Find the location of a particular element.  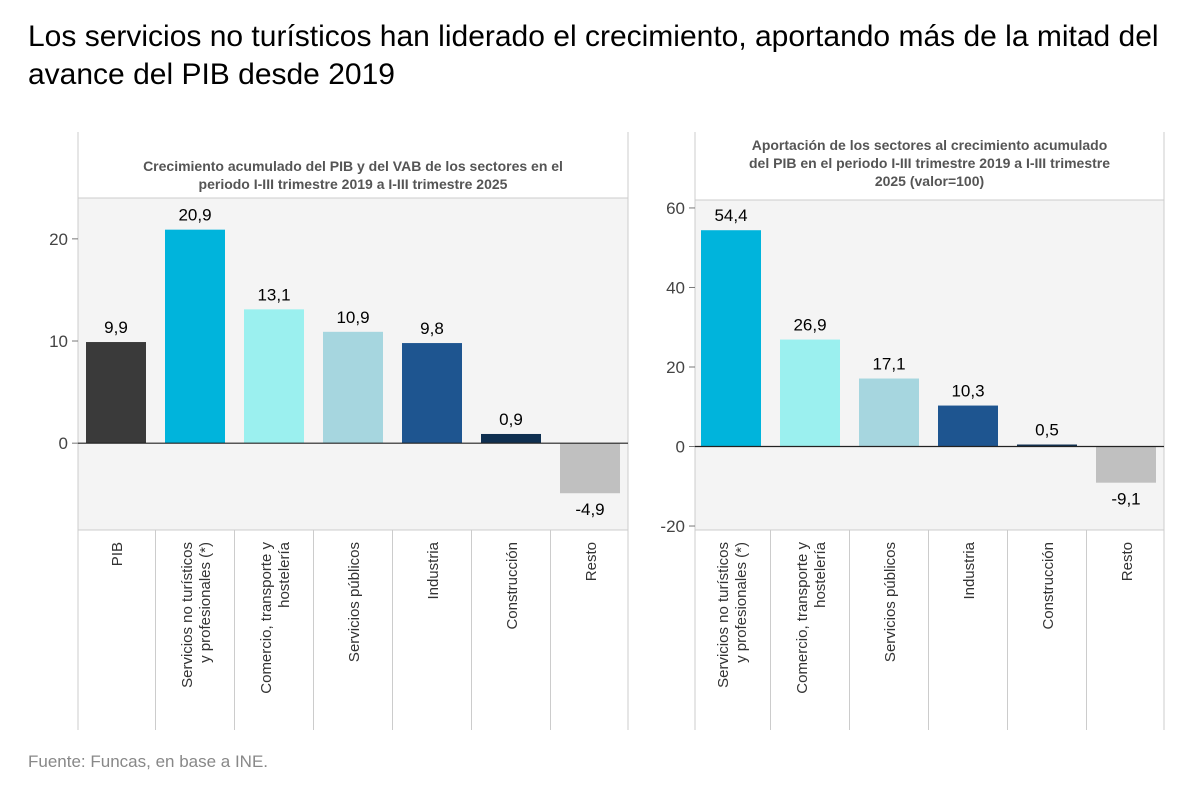

data-label: 0,5 is located at coordinates (1047, 430).